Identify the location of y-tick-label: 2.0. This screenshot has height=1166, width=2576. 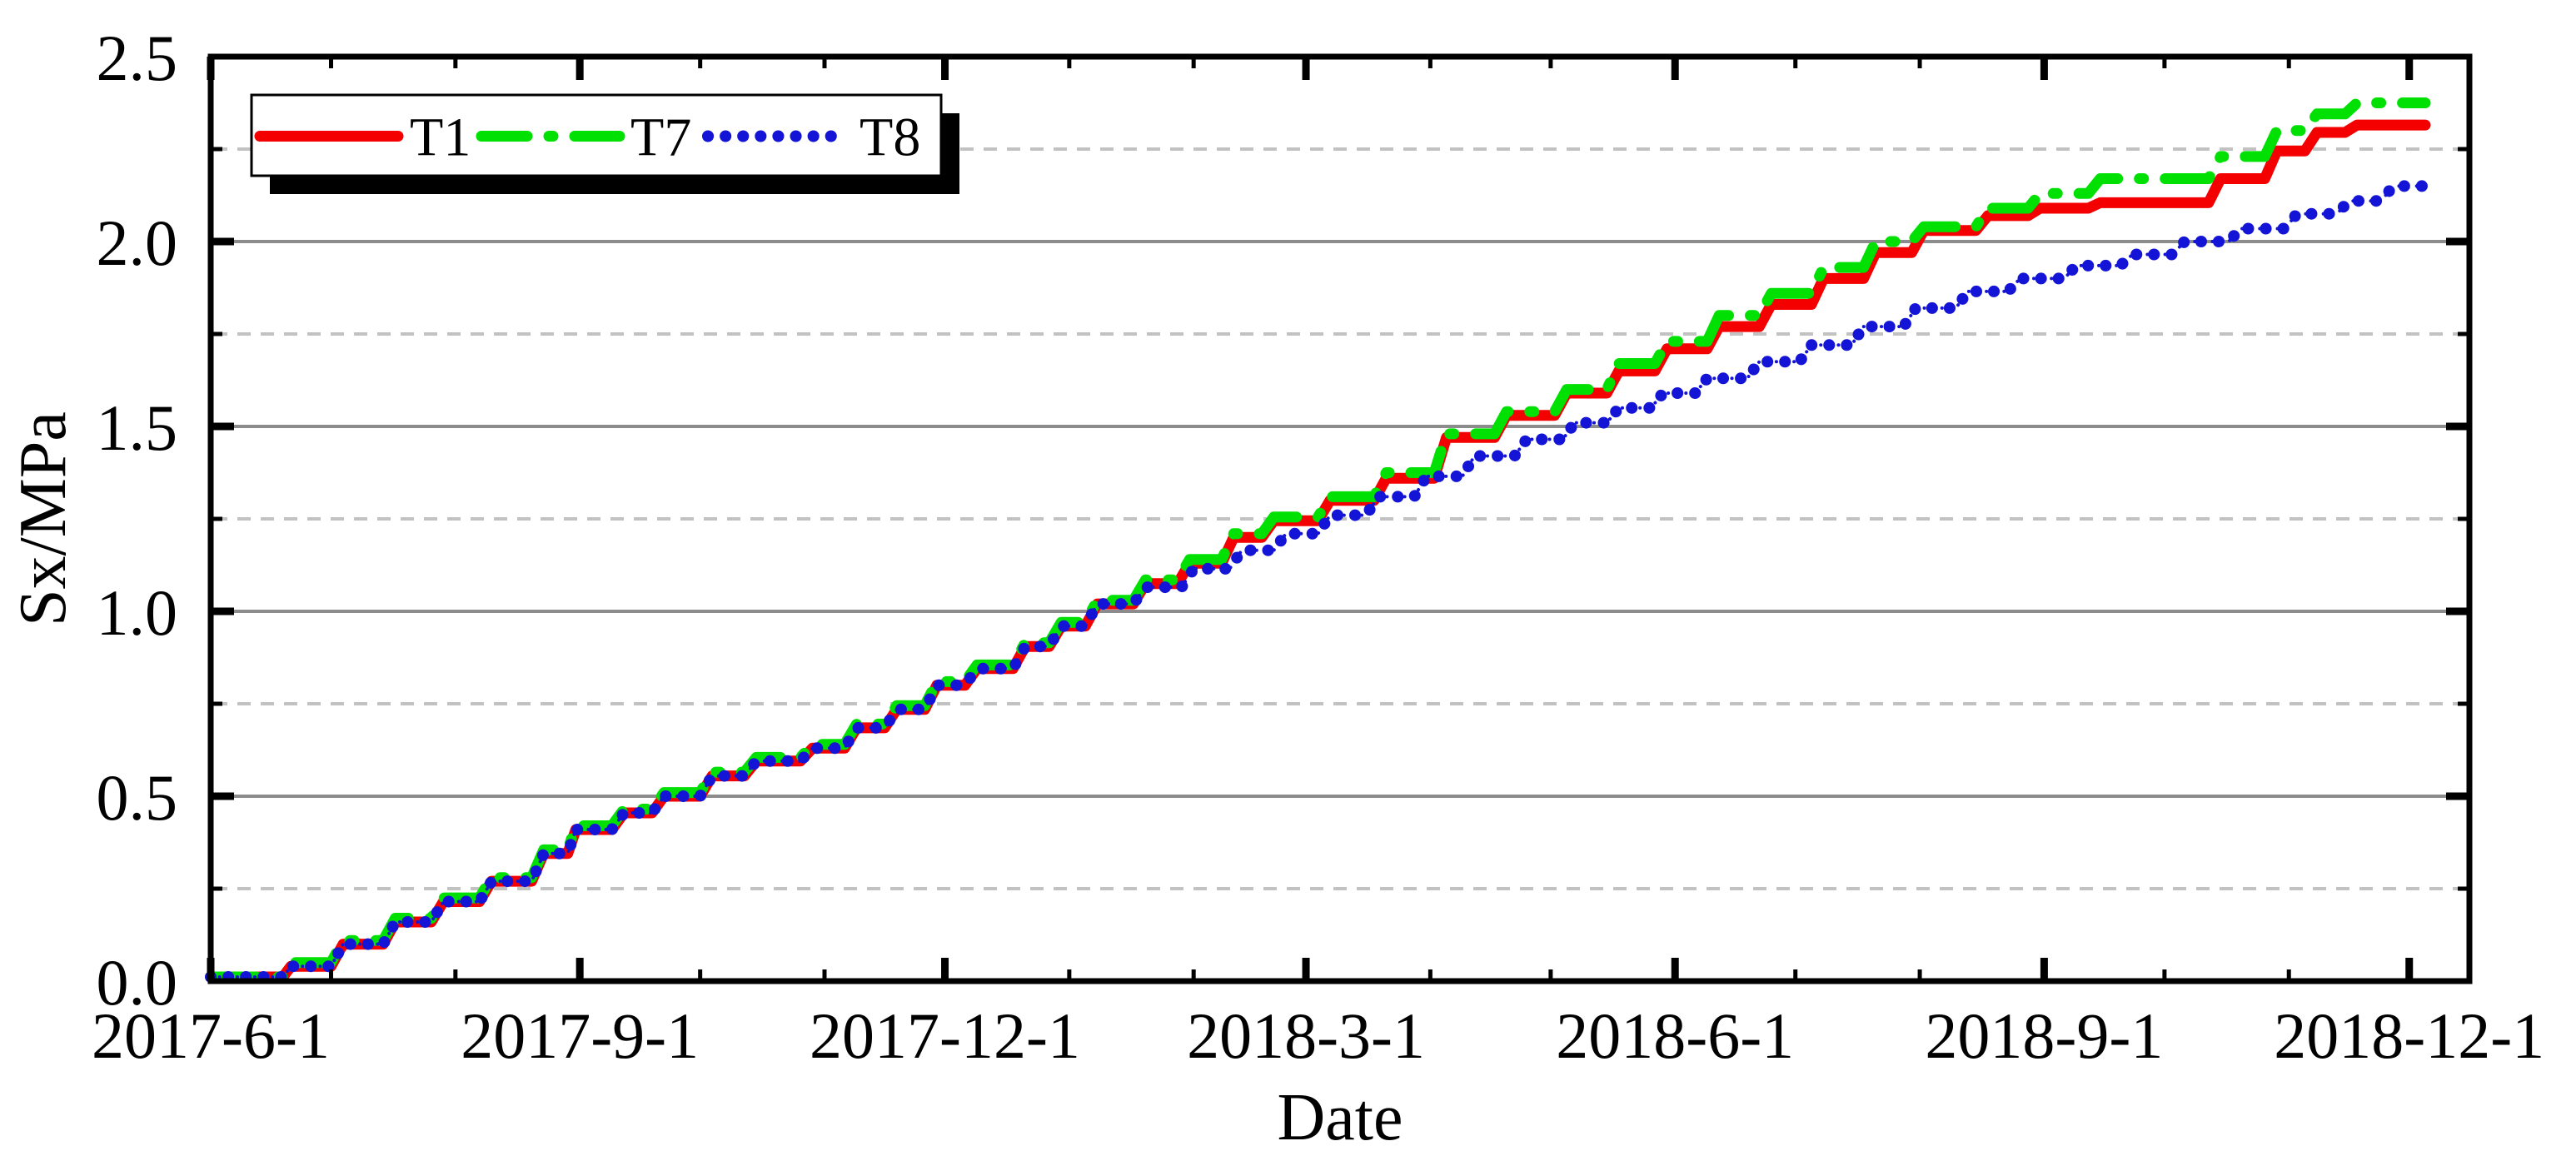
(137, 243).